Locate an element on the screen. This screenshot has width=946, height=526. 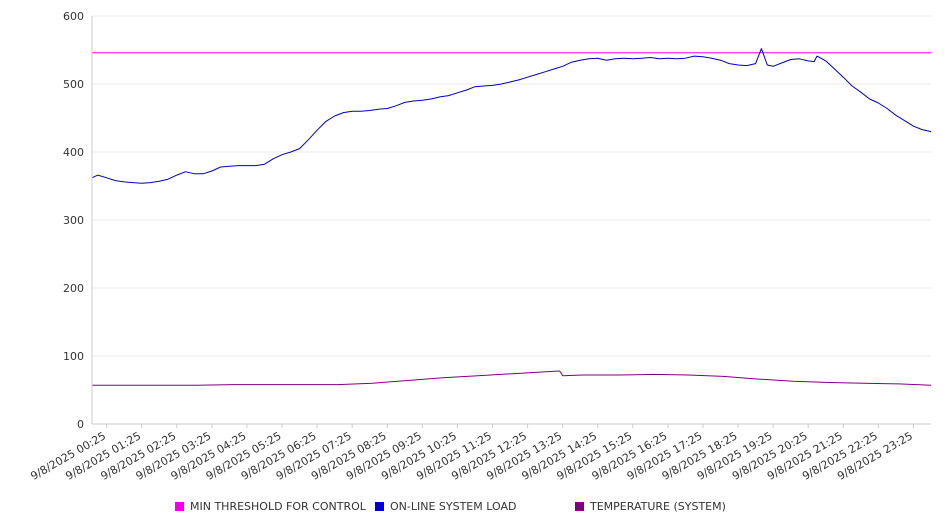
y-tick-label: 300 is located at coordinates (73, 220).